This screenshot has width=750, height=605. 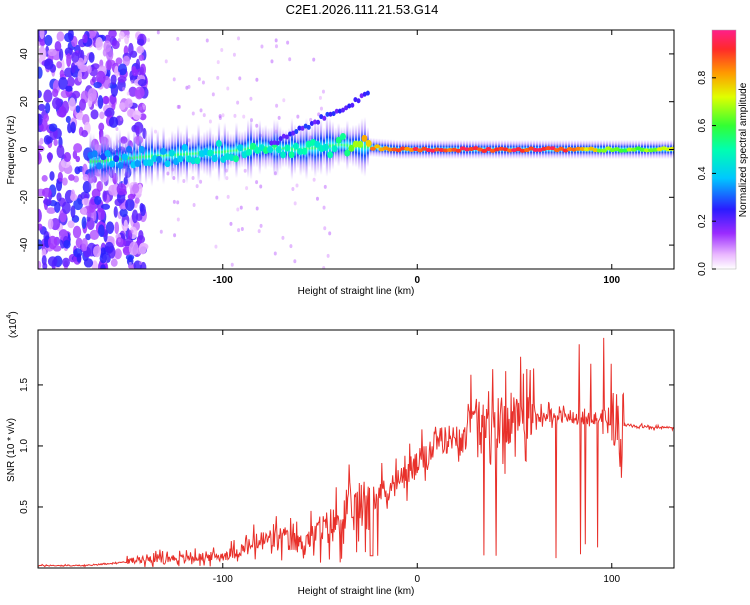 I want to click on colorbar-tick-label: 0.6, so click(x=702, y=125).